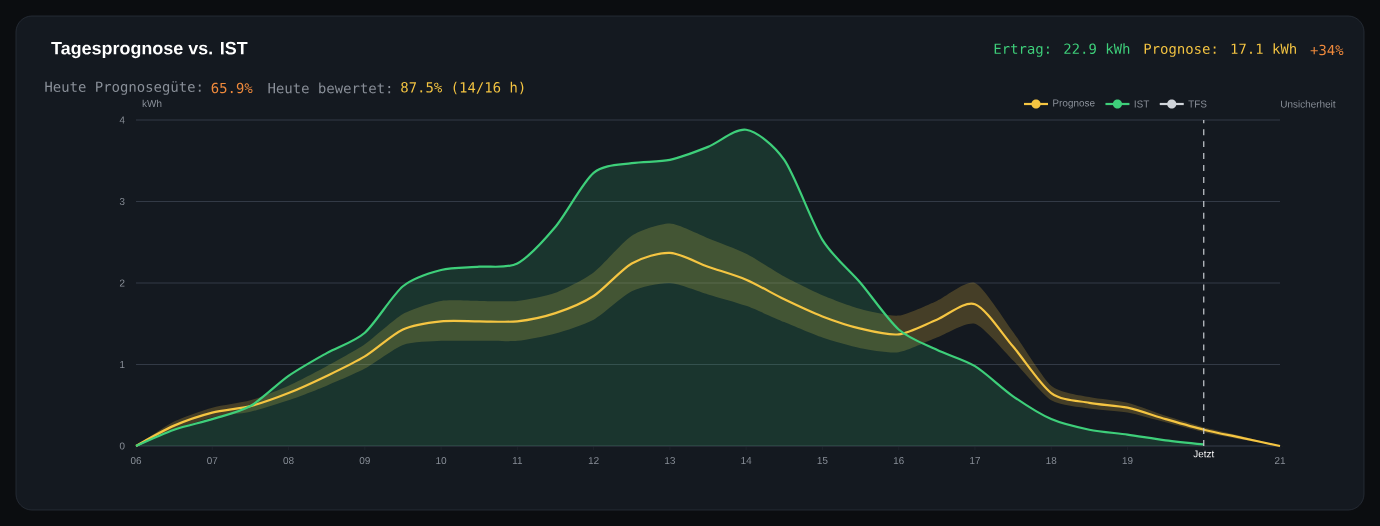 This screenshot has width=1380, height=526. What do you see at coordinates (149, 50) in the screenshot?
I see `chart-title: Tagesprognose vs. IST` at bounding box center [149, 50].